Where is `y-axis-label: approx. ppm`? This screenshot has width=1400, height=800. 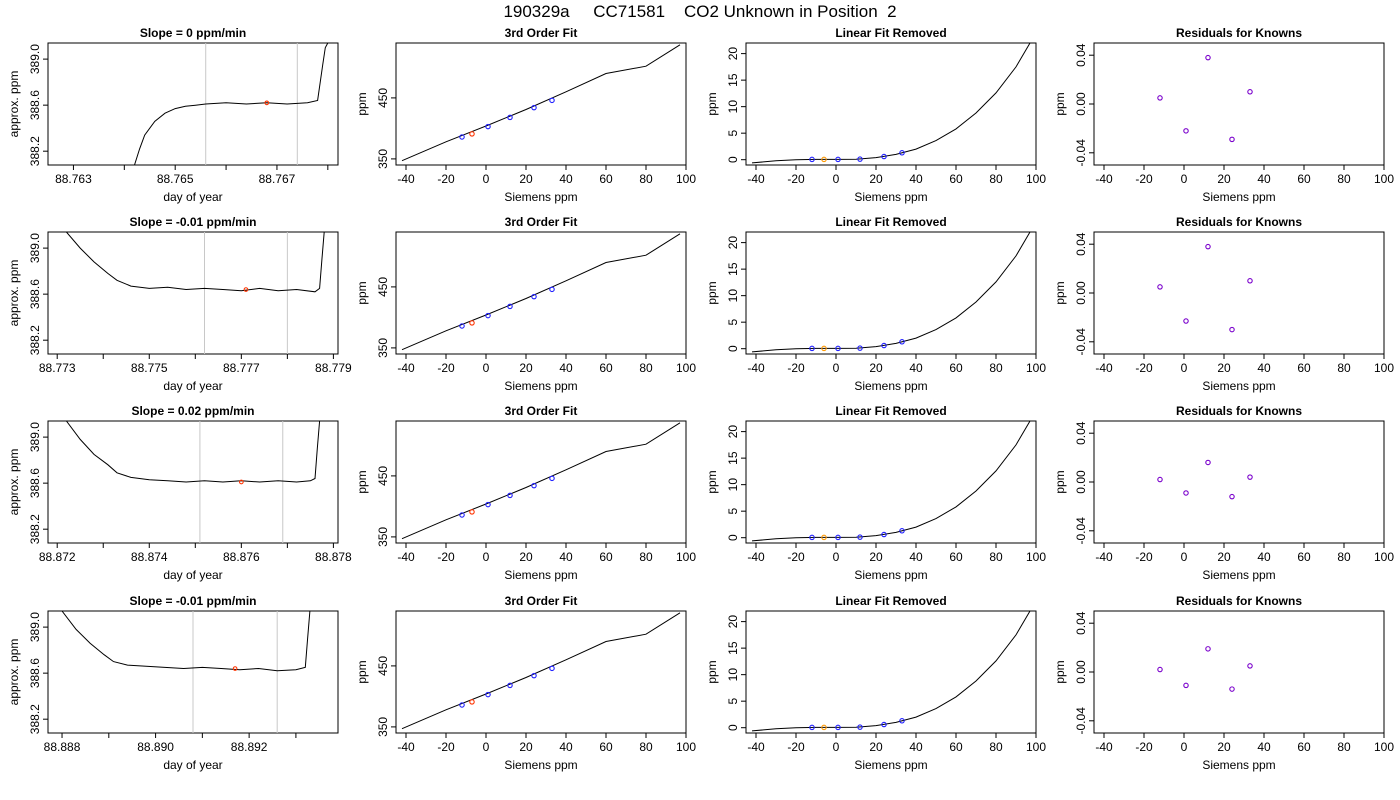 y-axis-label: approx. ppm is located at coordinates (14, 672).